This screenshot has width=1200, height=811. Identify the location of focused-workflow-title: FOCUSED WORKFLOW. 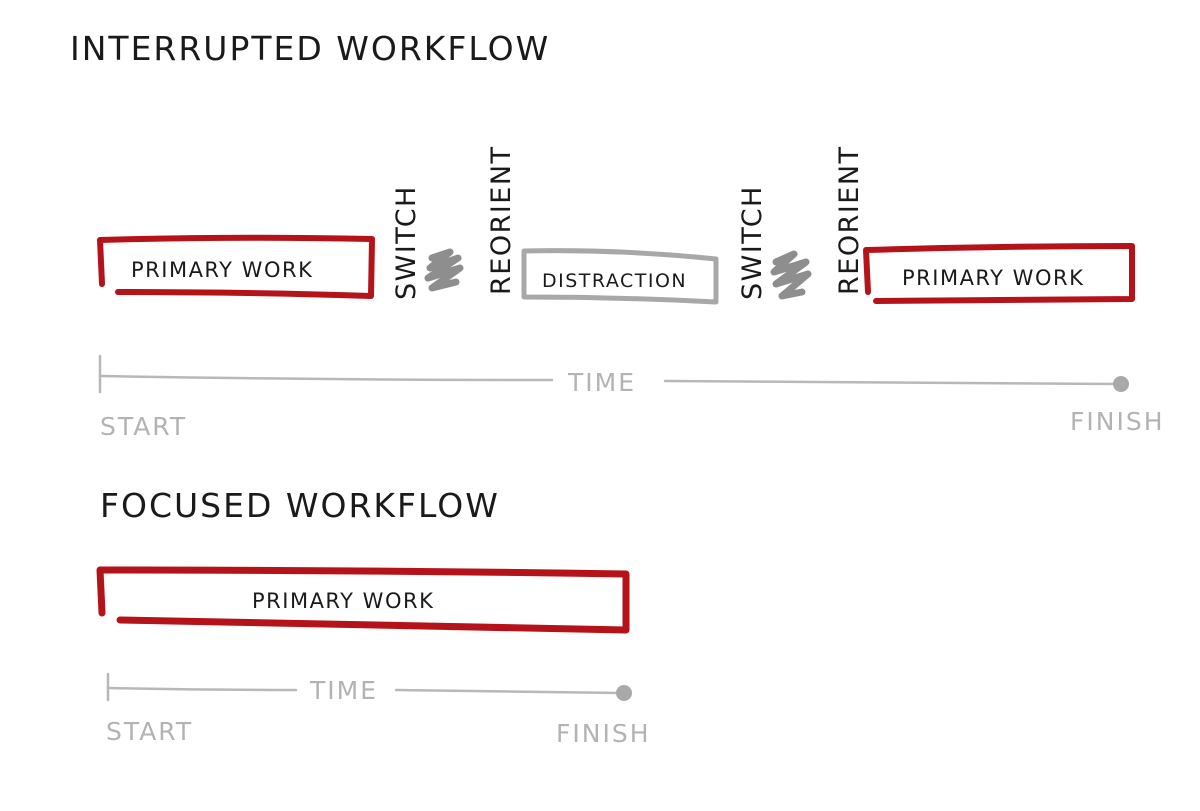
(300, 505).